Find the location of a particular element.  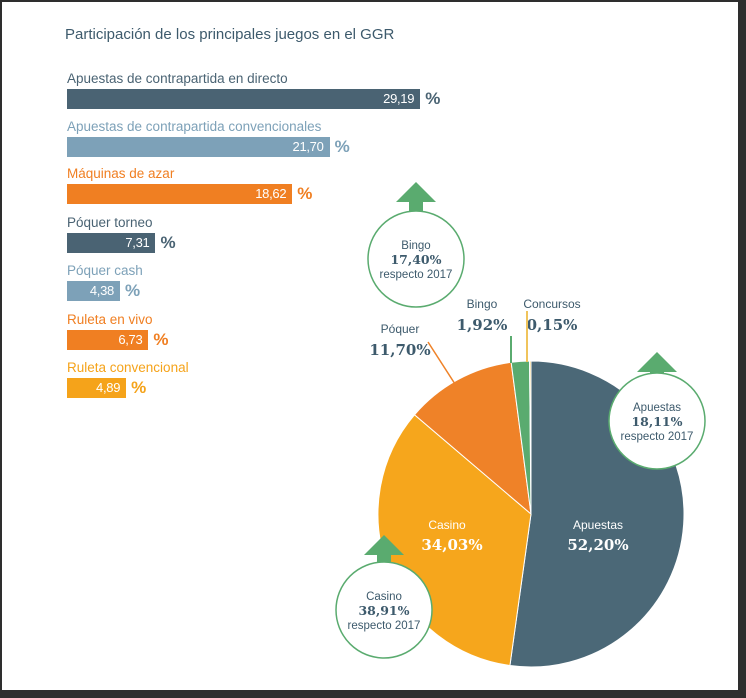

slice-label: Apuestas is located at coordinates (598, 525).